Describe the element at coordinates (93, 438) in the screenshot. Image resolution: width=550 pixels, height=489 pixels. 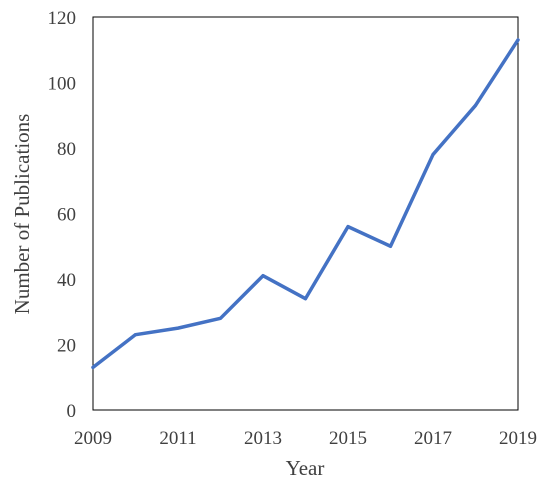
I see `x-tick-label: 2009` at that location.